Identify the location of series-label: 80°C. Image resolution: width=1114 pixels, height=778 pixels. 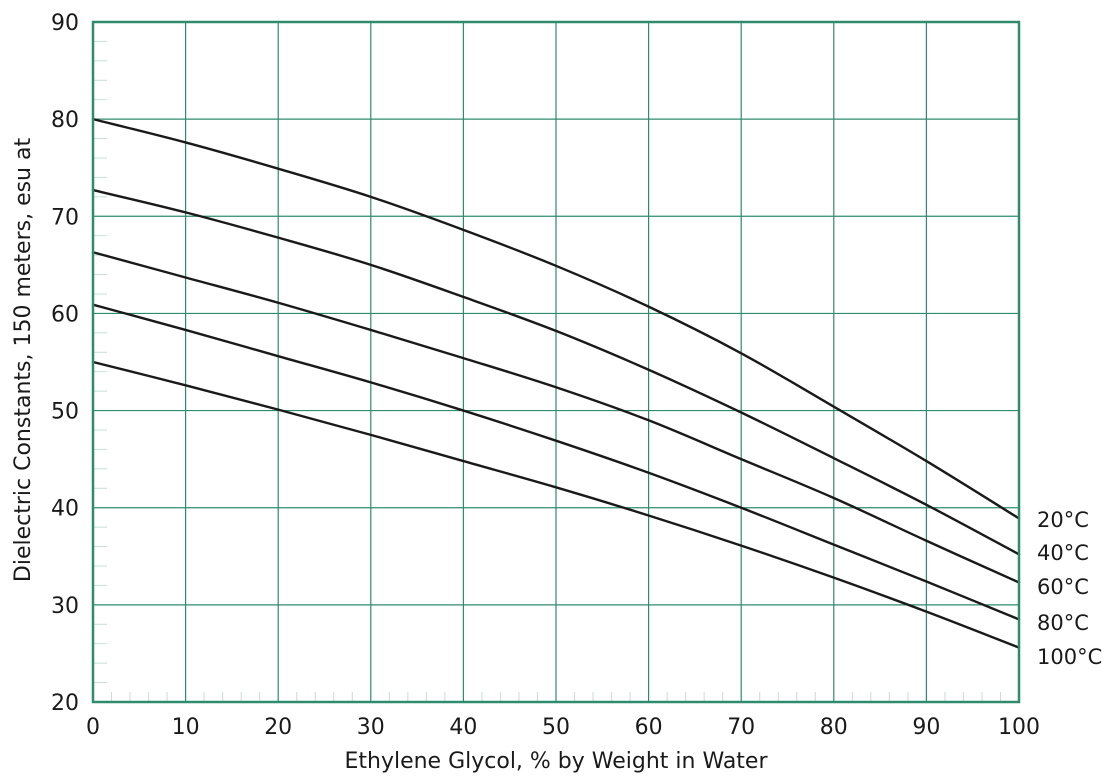
(1063, 623).